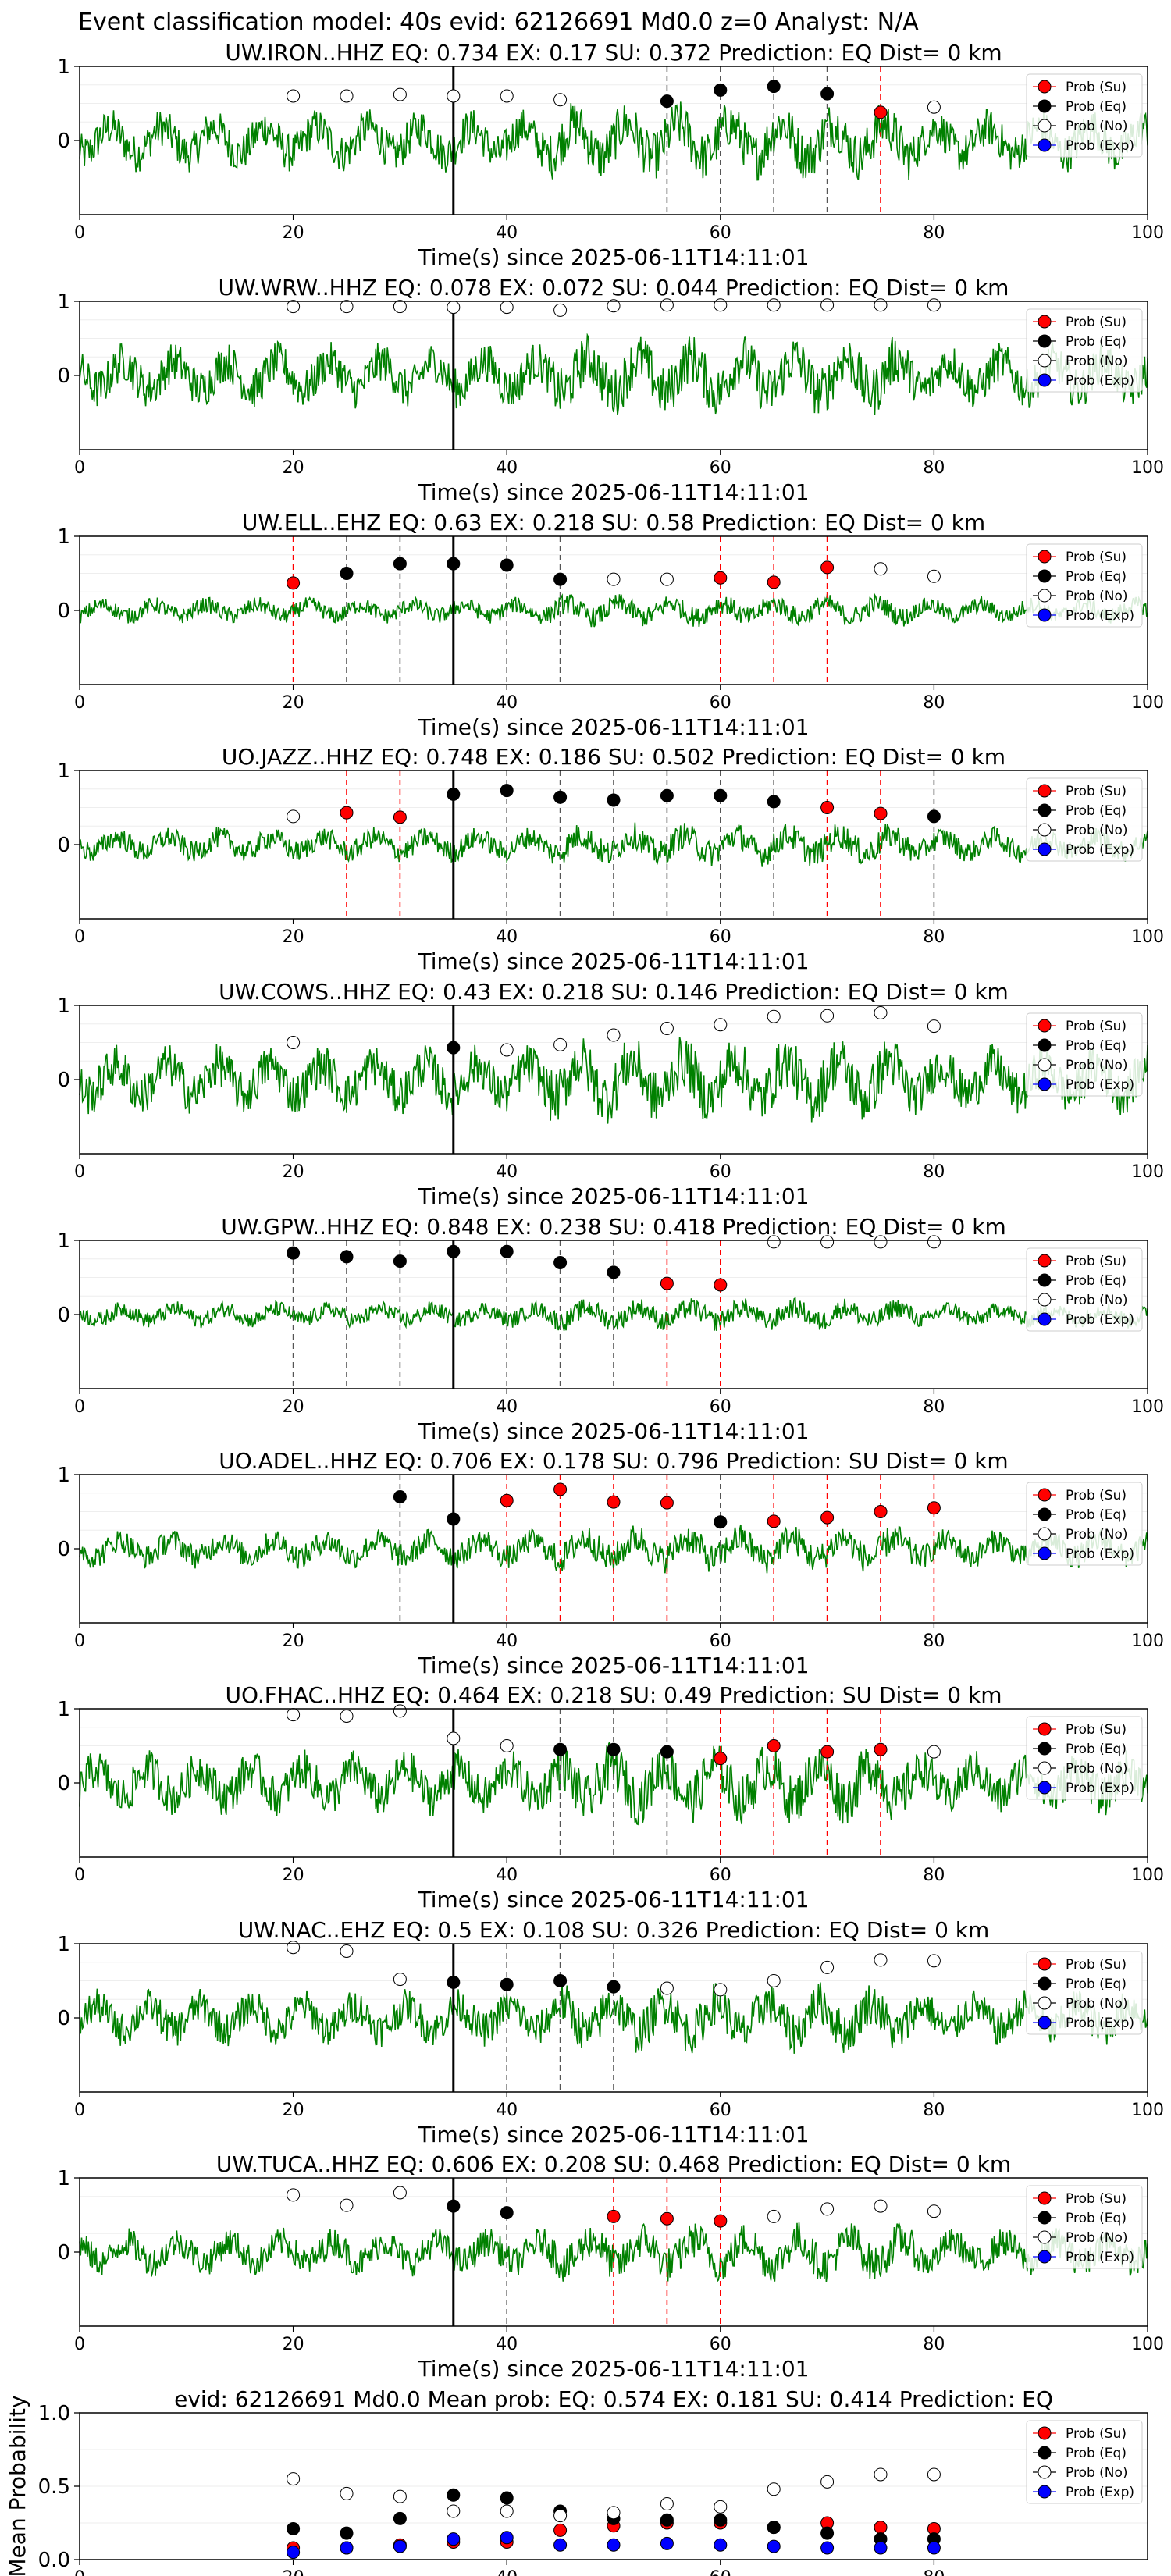  I want to click on legend-marker-eq, so click(1045, 810).